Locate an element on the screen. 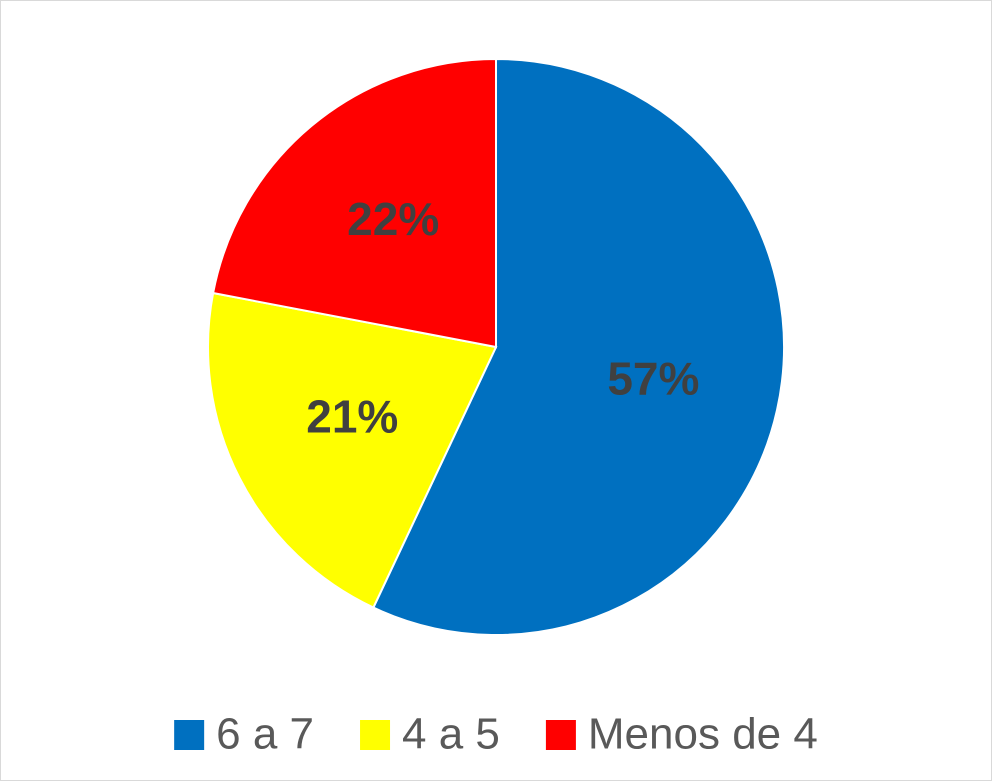 This screenshot has height=781, width=992. data-label: 57% is located at coordinates (653, 378).